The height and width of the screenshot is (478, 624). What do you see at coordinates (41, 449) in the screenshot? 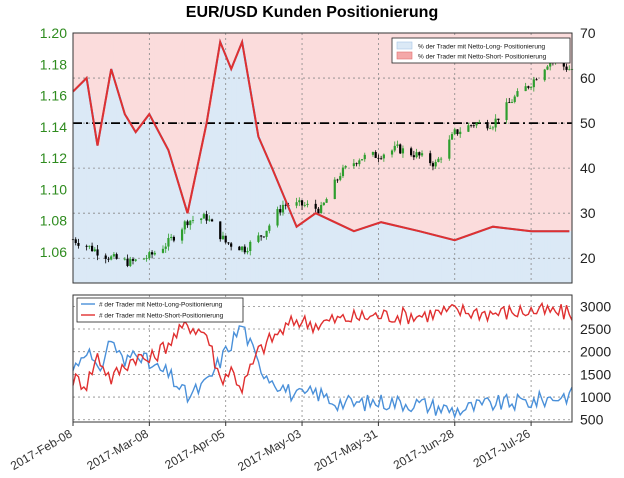
I see `x-tick-label: 2017-Feb-08` at bounding box center [41, 449].